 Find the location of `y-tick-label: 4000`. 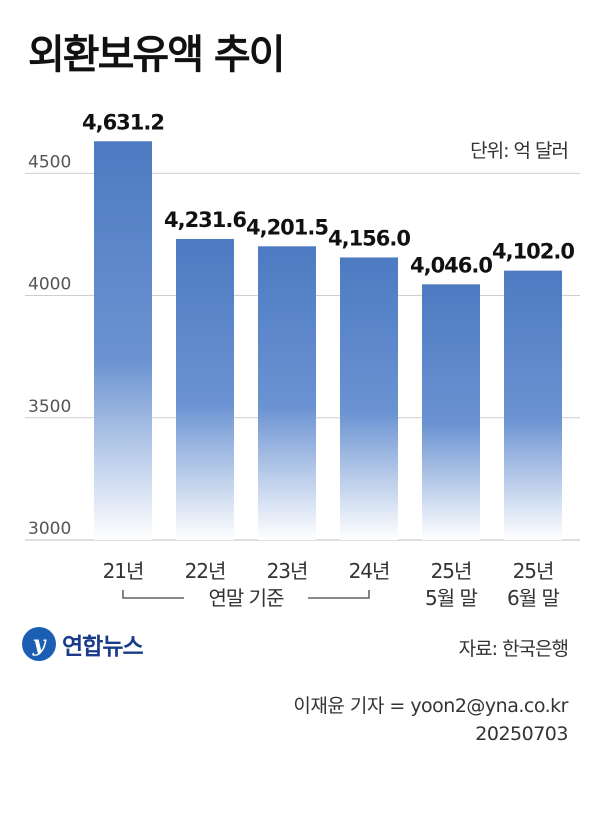

y-tick-label: 4000 is located at coordinates (49, 285).